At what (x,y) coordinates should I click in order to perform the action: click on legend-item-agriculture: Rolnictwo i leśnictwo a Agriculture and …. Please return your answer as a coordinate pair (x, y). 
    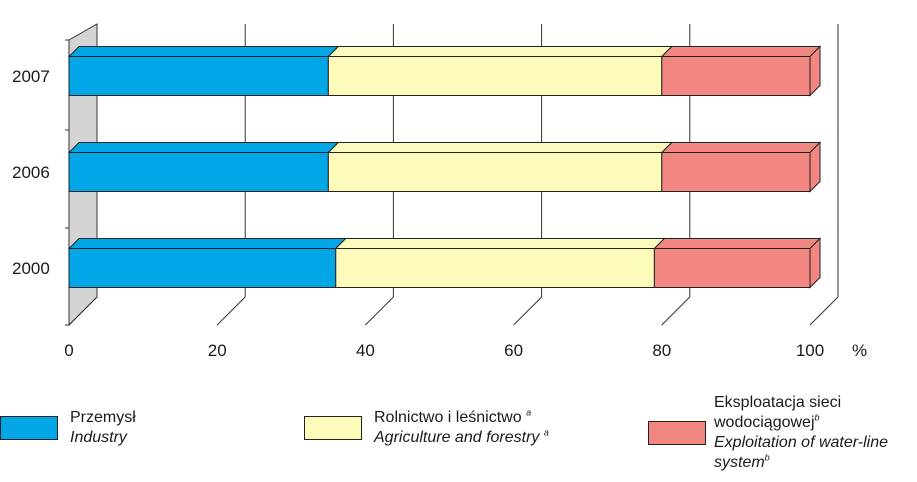
    Looking at the image, I should click on (426, 428).